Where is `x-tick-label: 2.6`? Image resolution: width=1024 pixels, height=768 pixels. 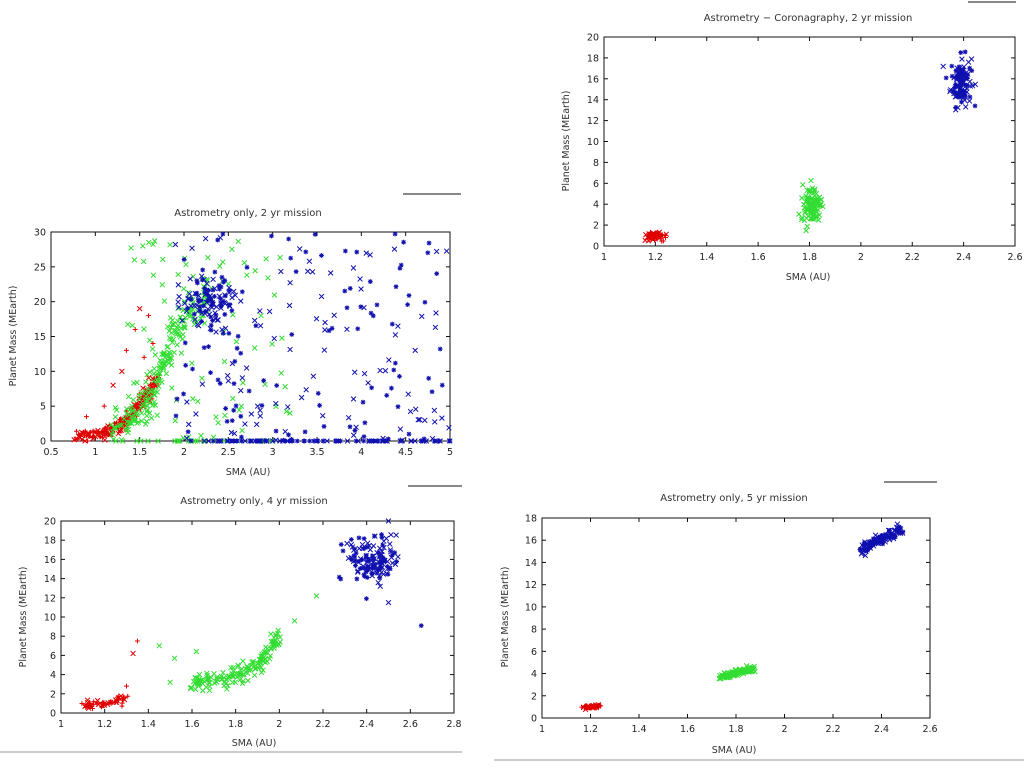 x-tick-label: 2.6 is located at coordinates (929, 729).